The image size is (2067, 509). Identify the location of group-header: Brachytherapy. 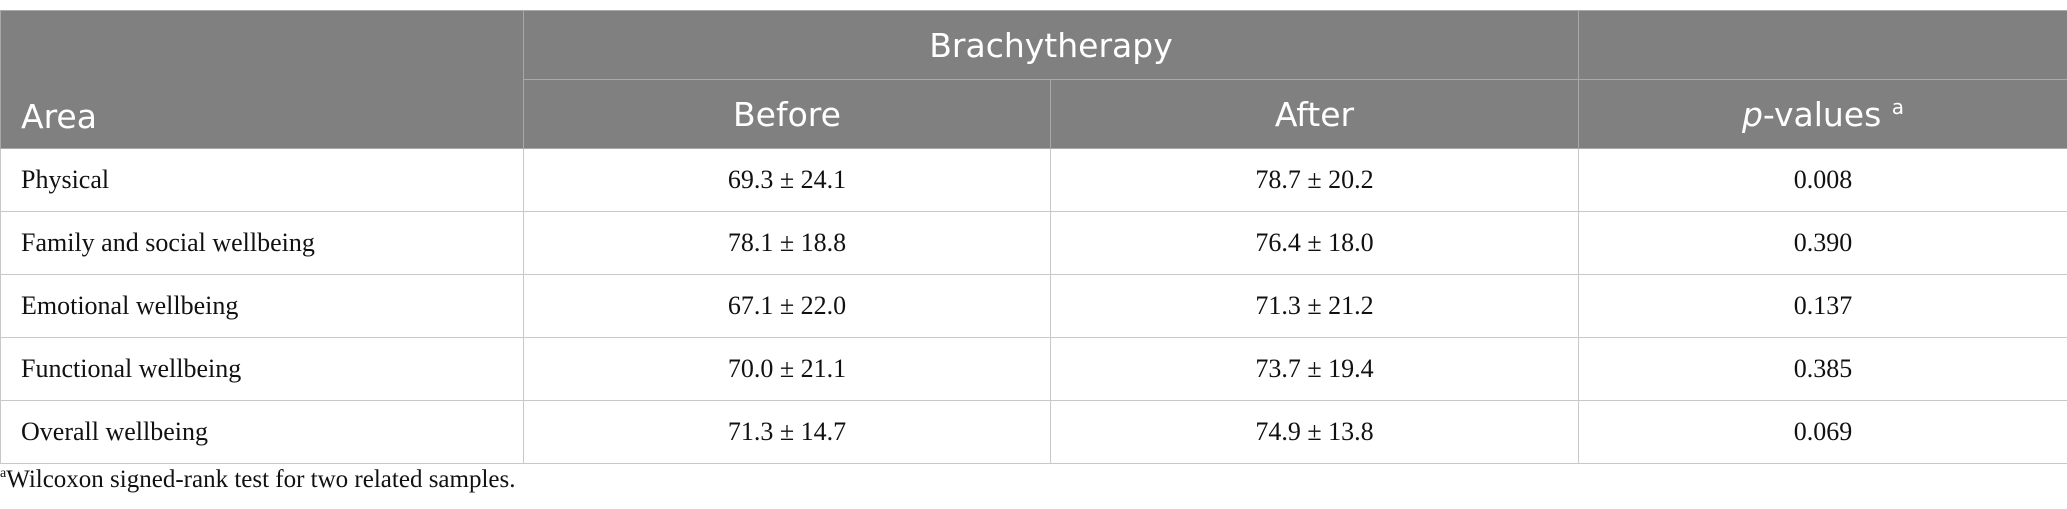
(1051, 45).